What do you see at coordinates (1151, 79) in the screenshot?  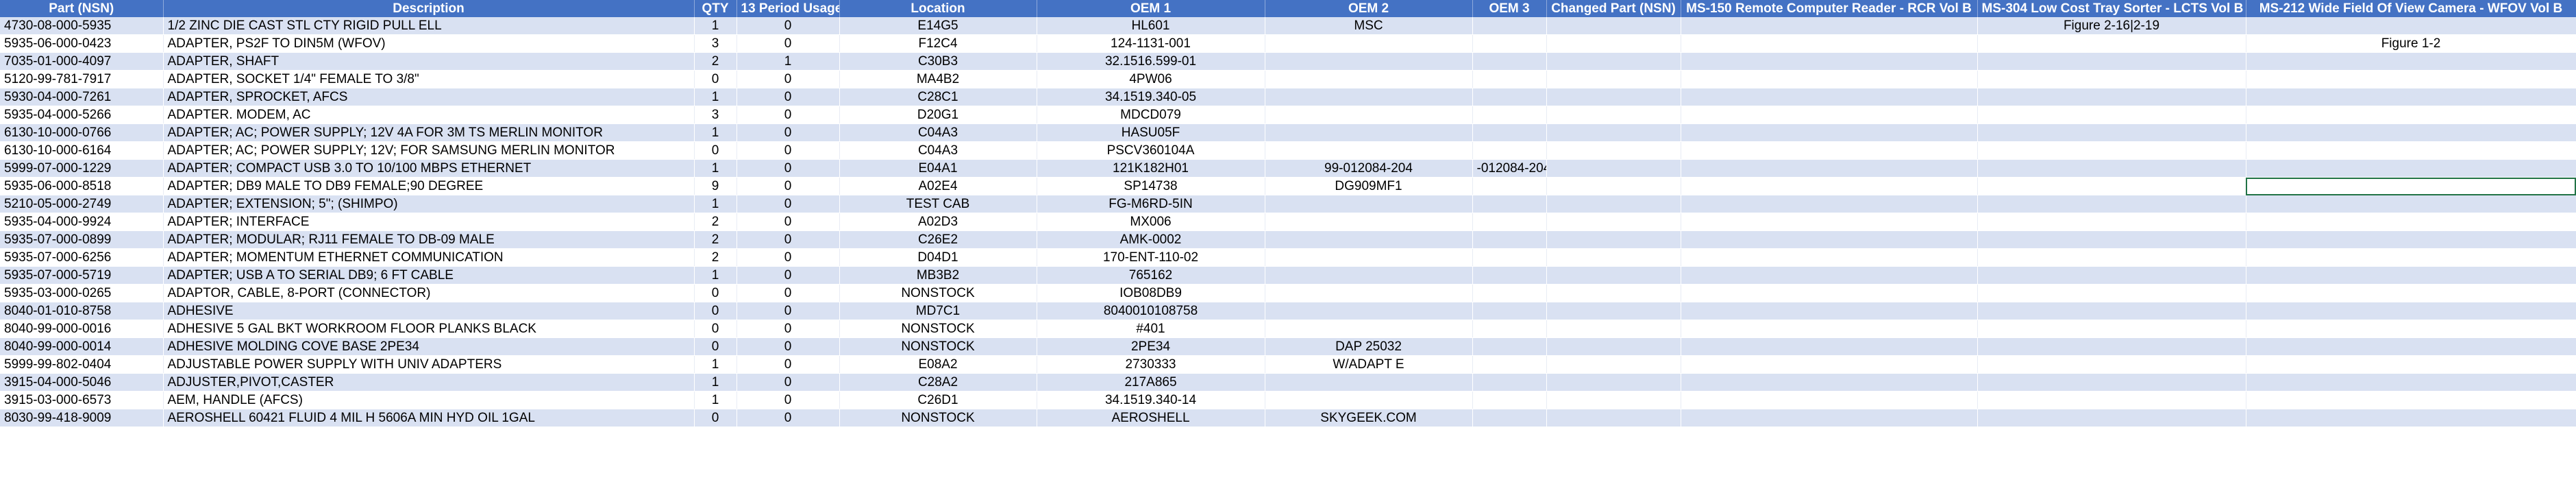 I see `cell-oem-1: 4PW06` at bounding box center [1151, 79].